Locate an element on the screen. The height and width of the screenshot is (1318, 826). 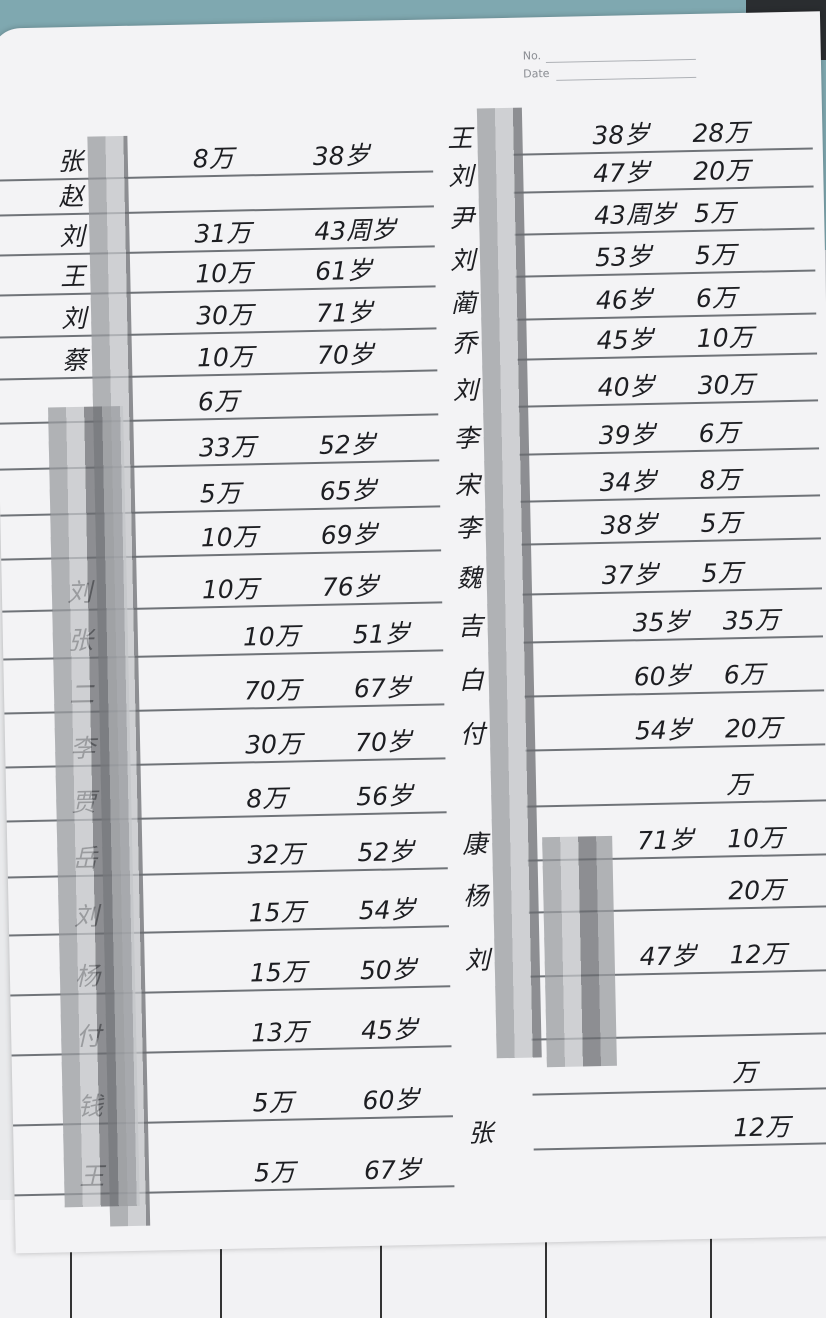
left-entry-age: 51岁 is located at coordinates (381, 634).